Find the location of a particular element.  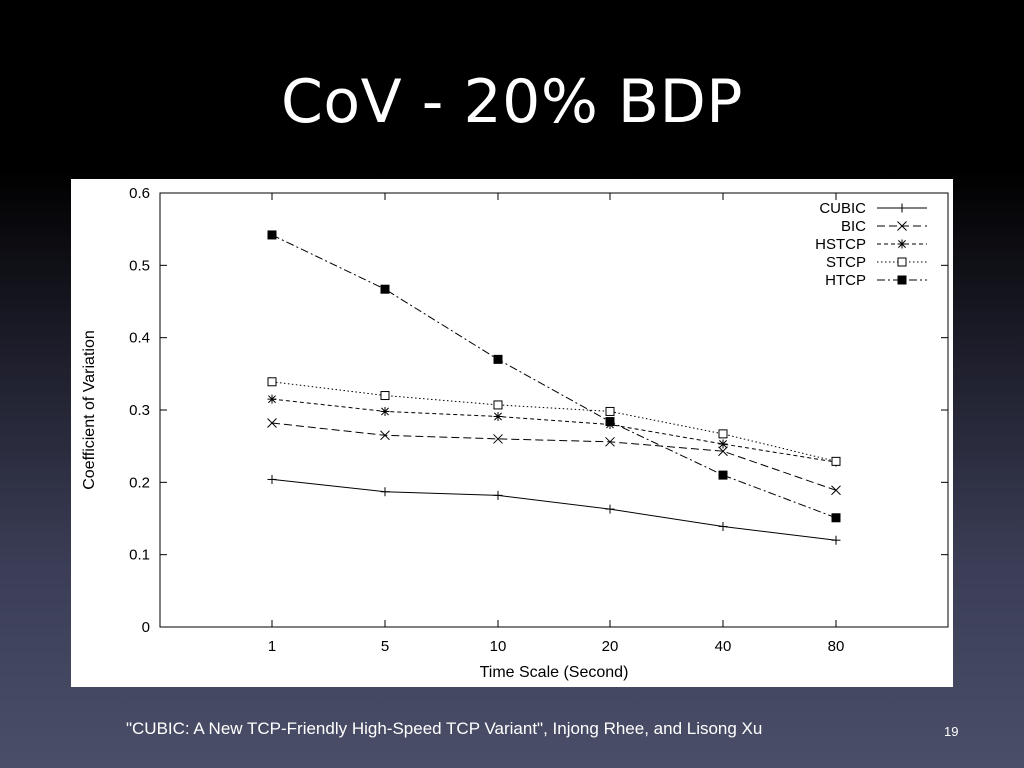

series-hstcp is located at coordinates (554, 430).